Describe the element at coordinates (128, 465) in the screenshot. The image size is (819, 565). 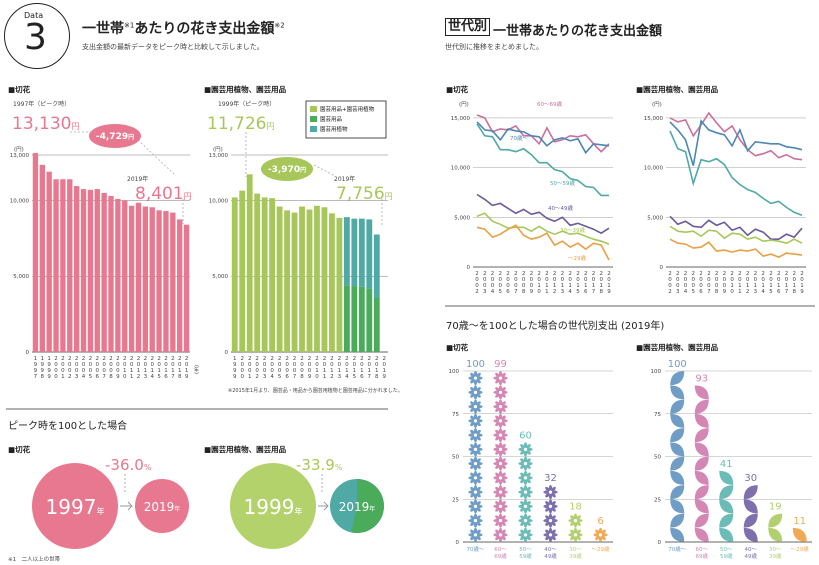
I see `peak-cut-percent: -36.0%` at that location.